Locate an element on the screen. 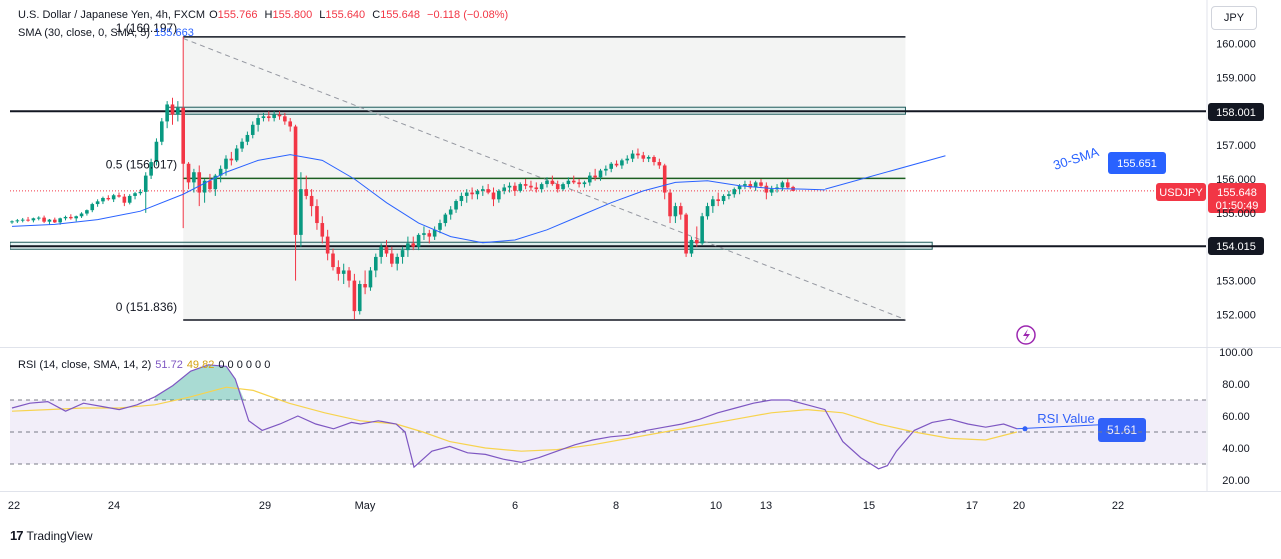  fib-level-0-label: 0 (151.836) is located at coordinates (146, 307).